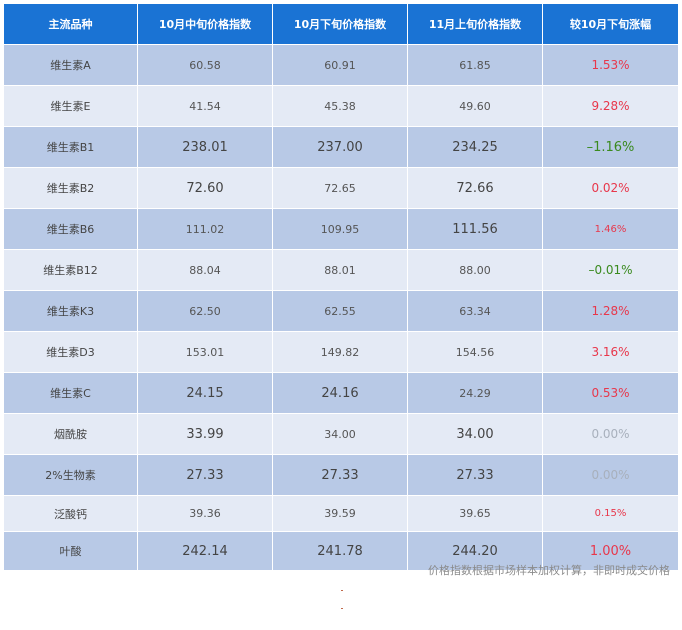 This screenshot has width=682, height=630. I want to click on row-oct-late: 27.33, so click(340, 475).